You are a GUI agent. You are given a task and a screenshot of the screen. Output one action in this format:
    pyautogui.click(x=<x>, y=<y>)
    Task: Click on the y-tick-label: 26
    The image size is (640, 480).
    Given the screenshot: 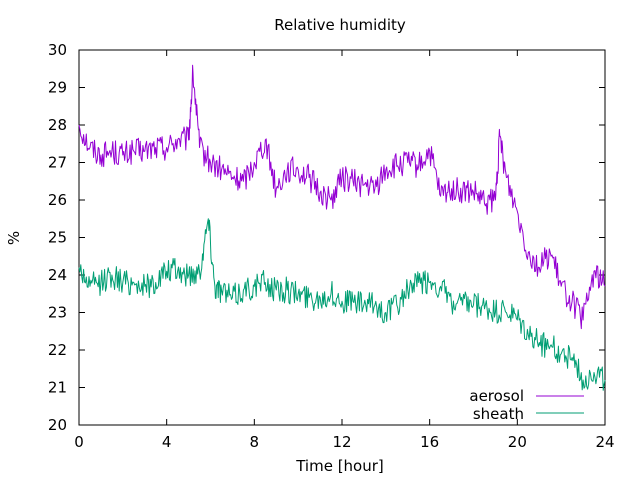 What is the action you would take?
    pyautogui.click(x=57, y=200)
    